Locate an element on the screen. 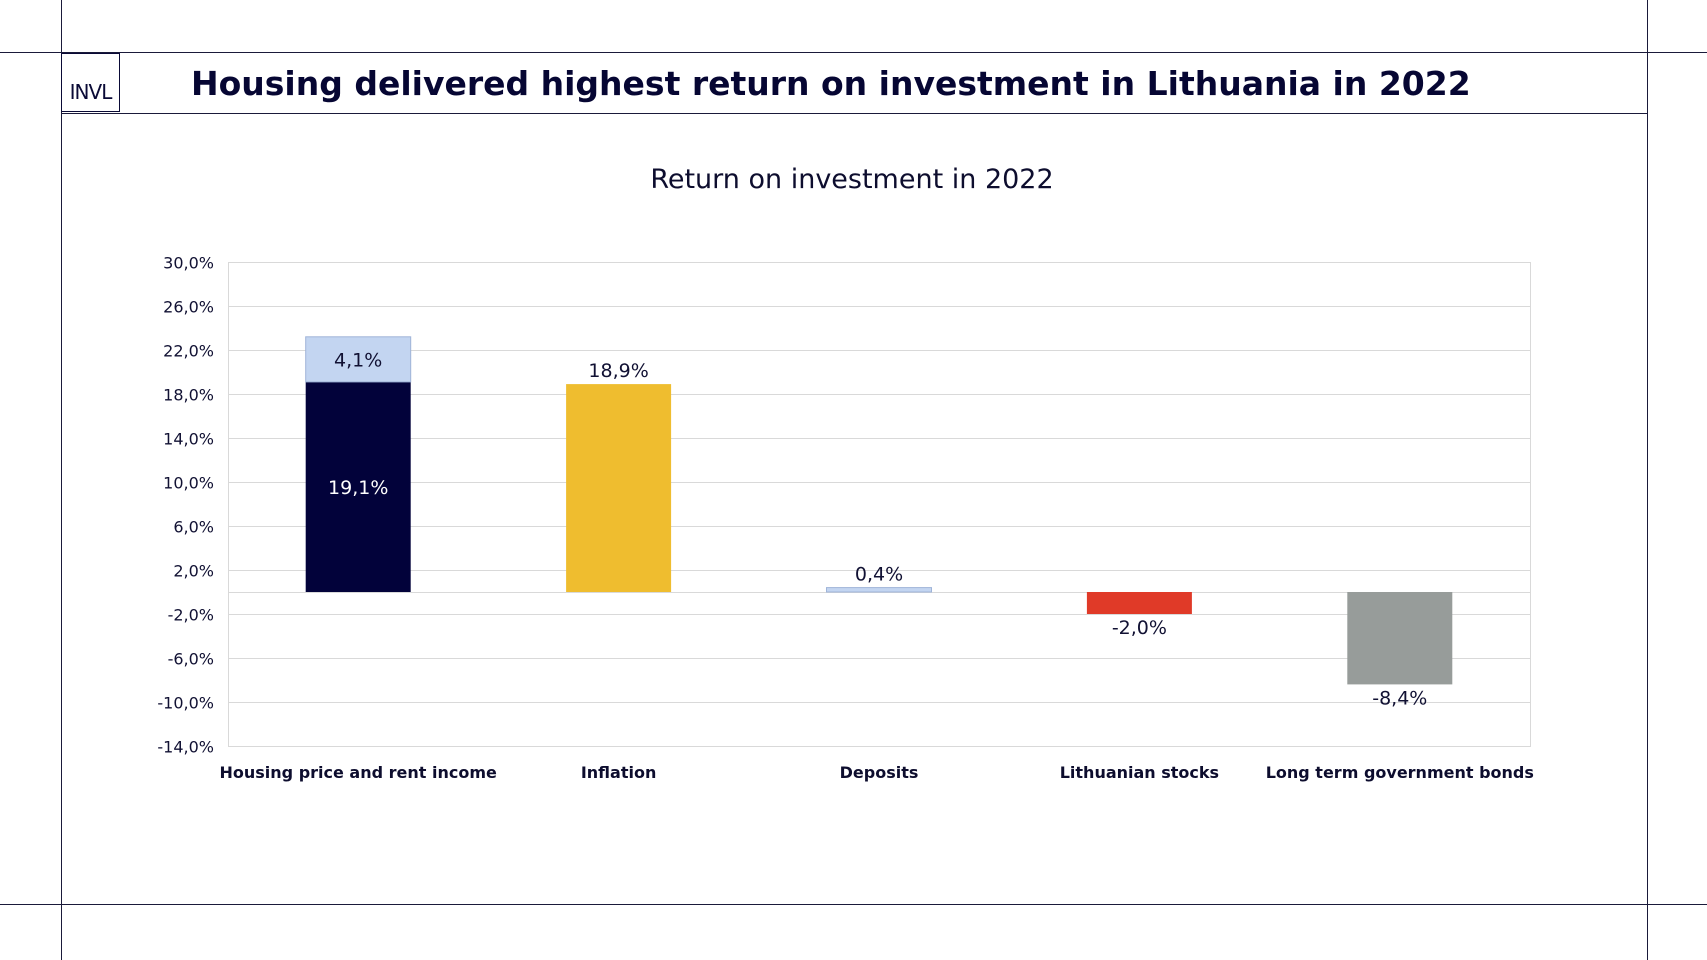  logo-text: INVL is located at coordinates (91, 92).